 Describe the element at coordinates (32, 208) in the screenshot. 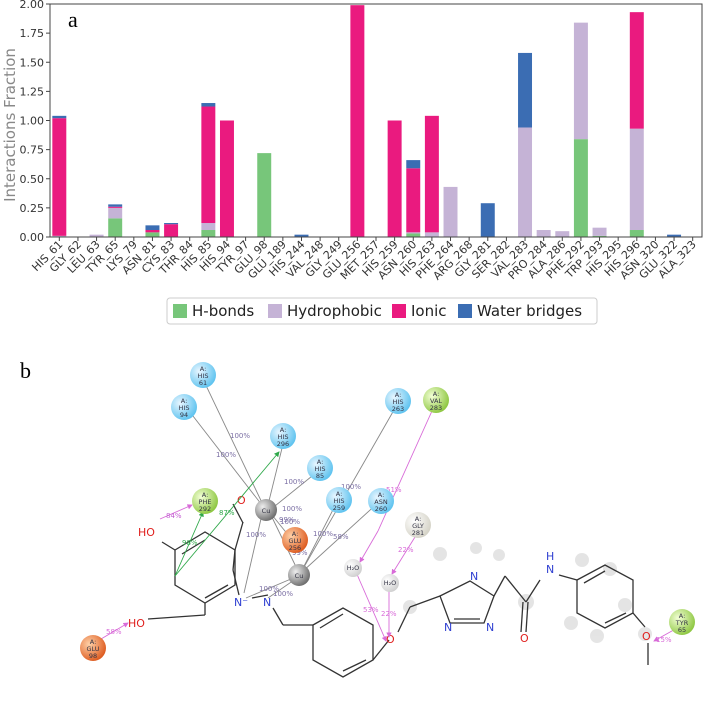

I see `y-tick-label: 0.25` at that location.